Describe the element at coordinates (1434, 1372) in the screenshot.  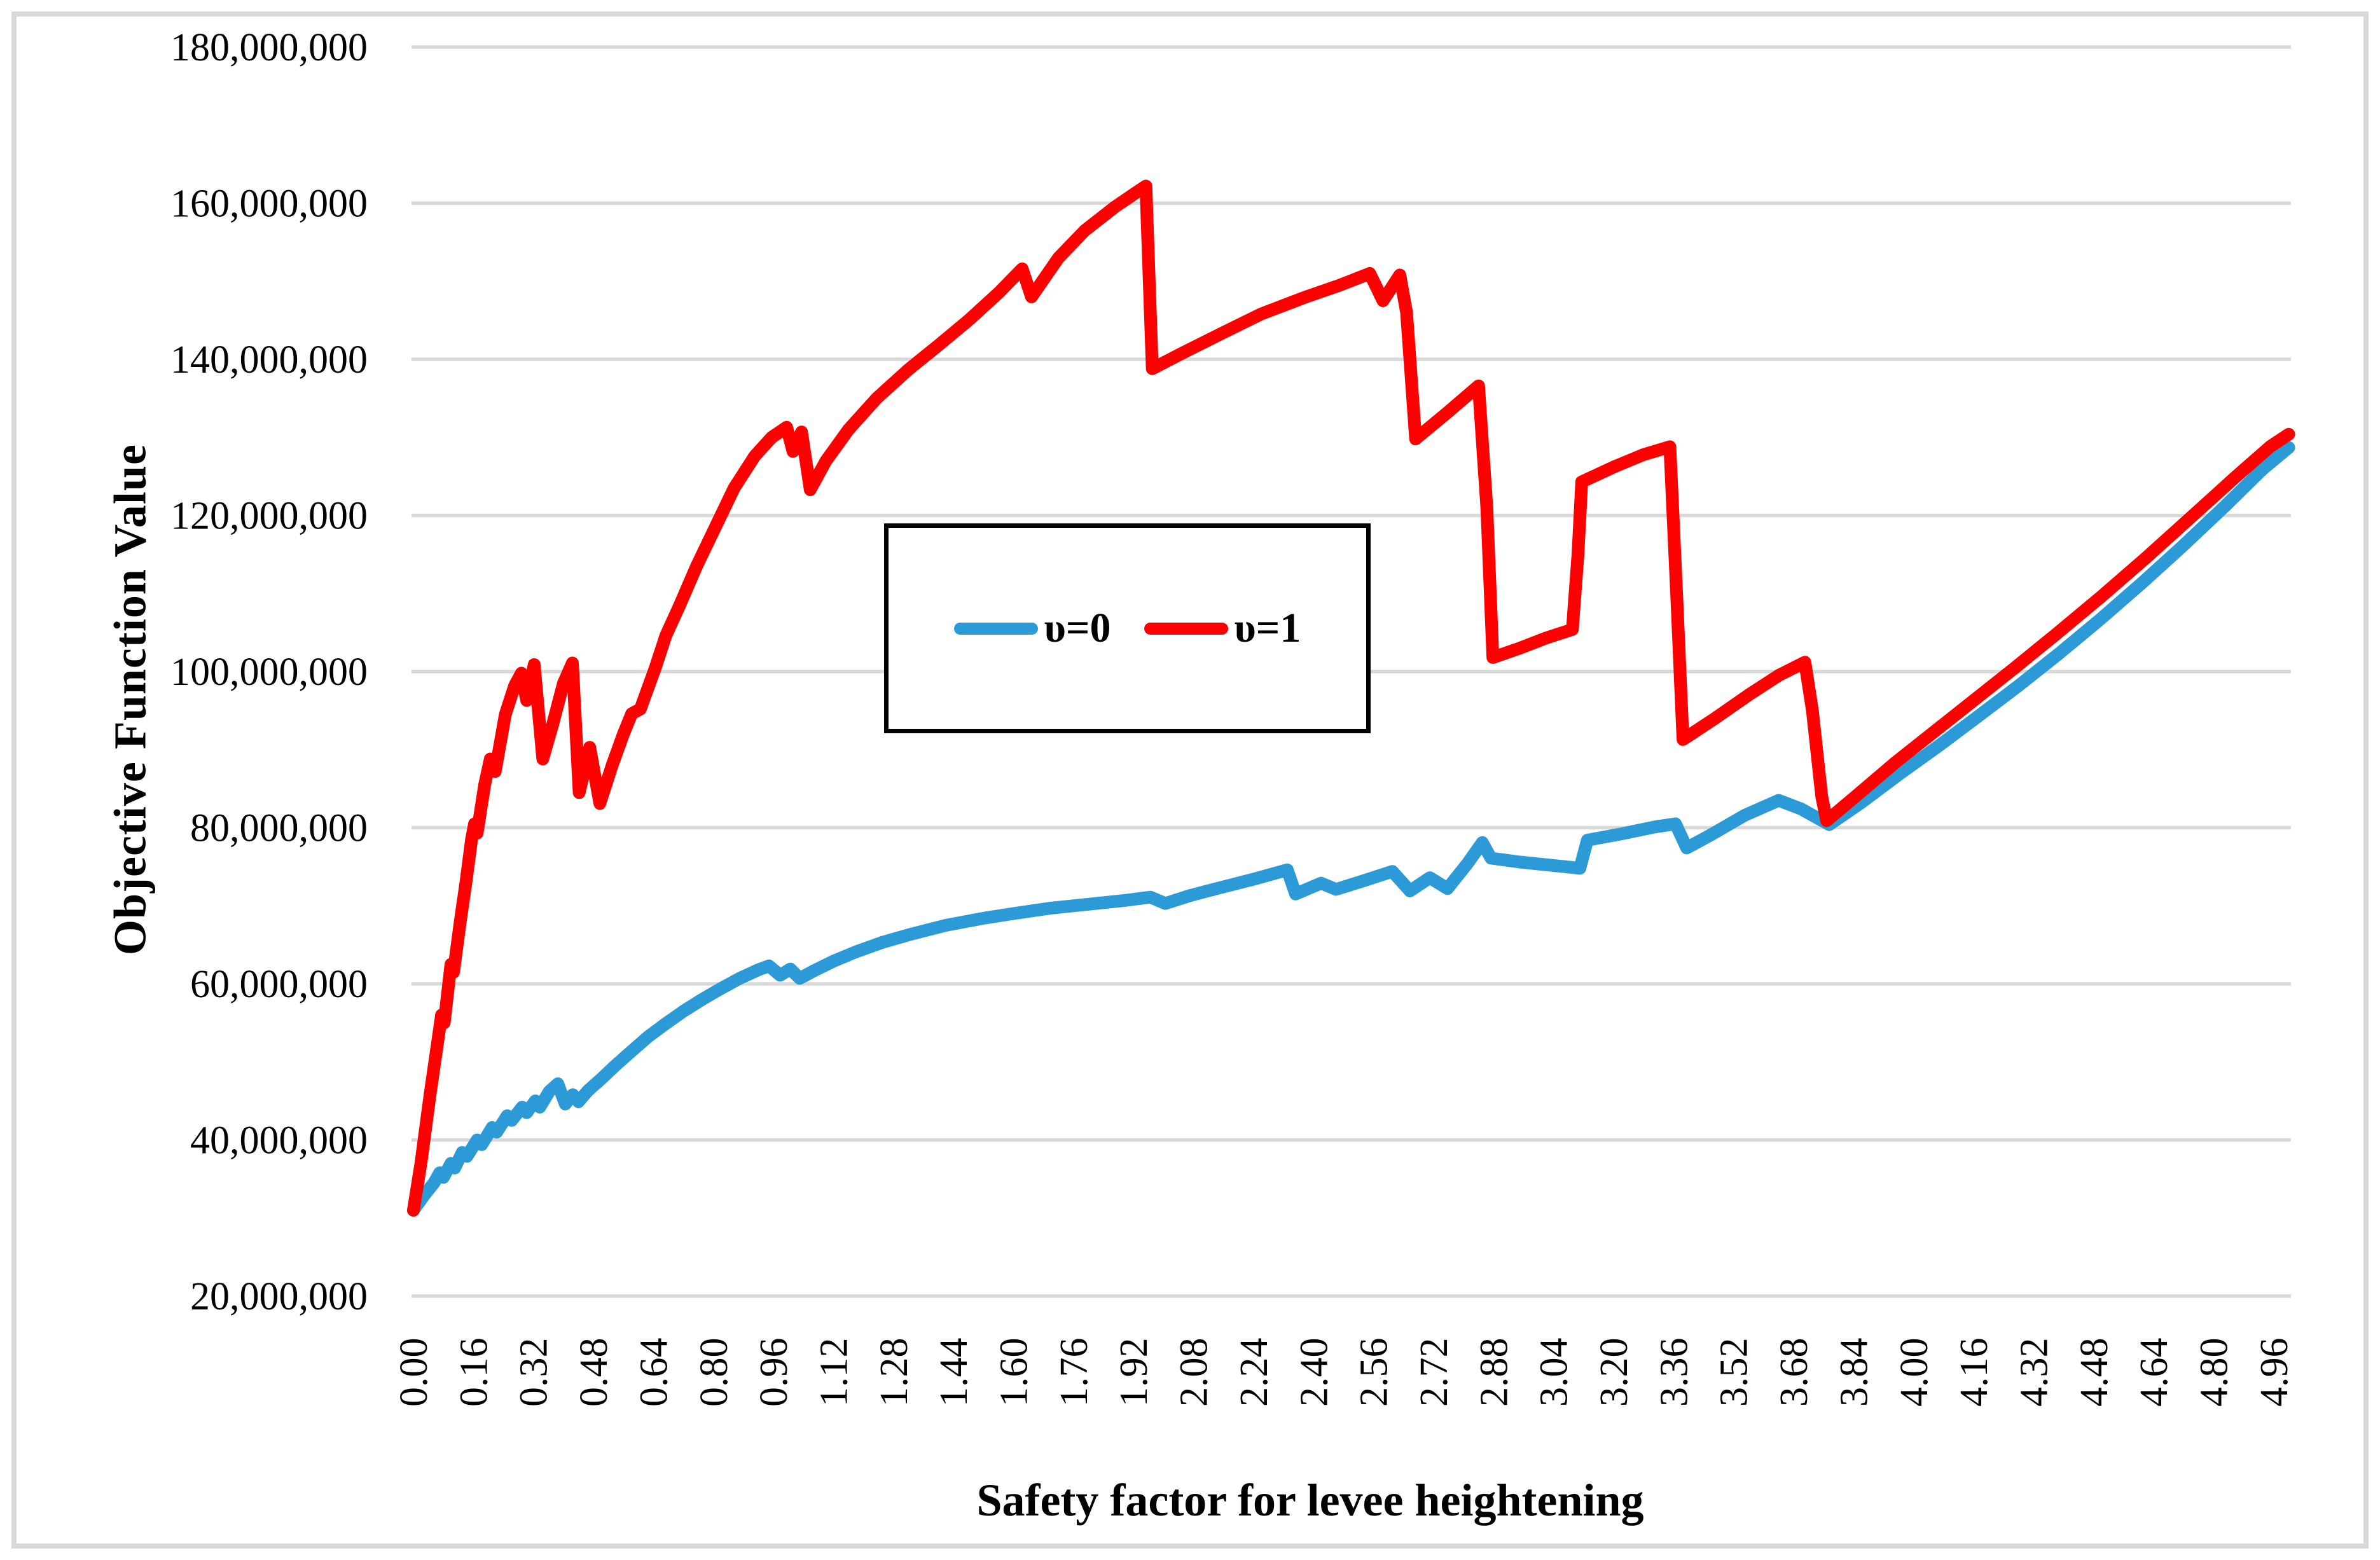
I see `svg-text: 2.72` at that location.